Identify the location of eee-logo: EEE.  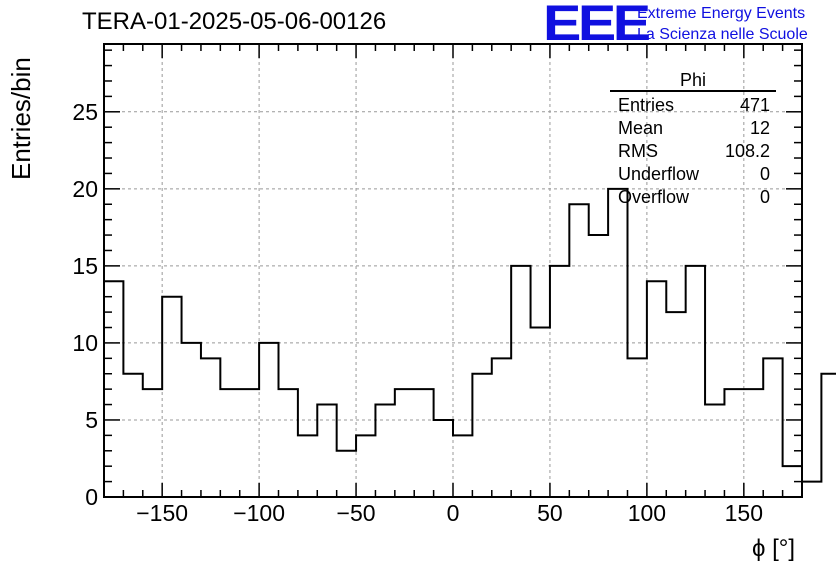
(597, 25).